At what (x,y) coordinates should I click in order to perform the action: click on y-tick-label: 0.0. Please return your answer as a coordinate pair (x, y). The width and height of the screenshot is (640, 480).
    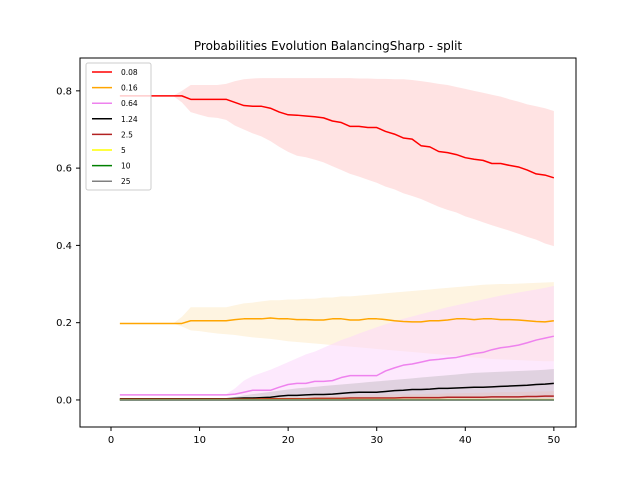
    Looking at the image, I should click on (64, 400).